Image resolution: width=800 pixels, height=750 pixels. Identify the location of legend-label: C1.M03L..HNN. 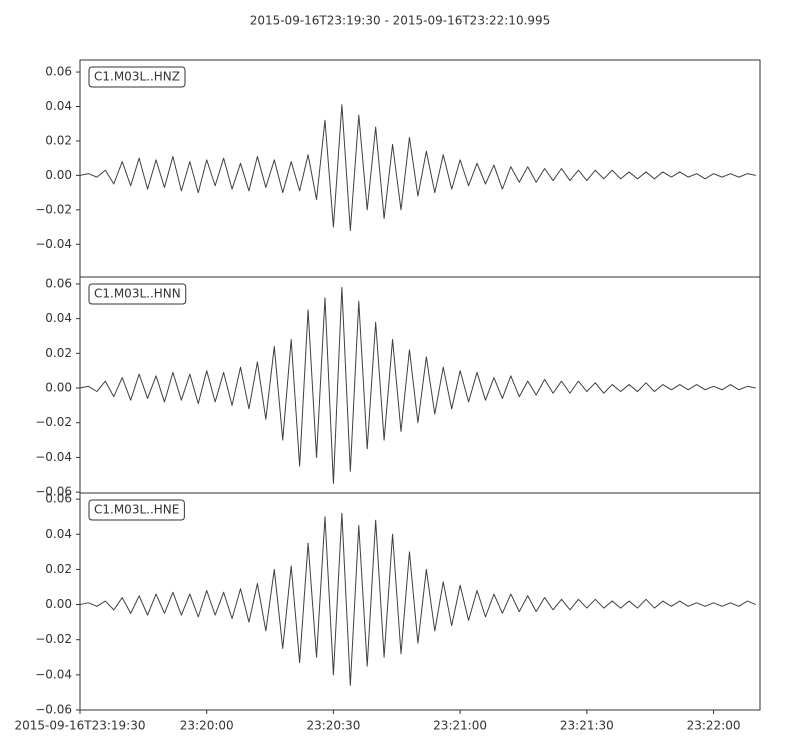
(137, 294).